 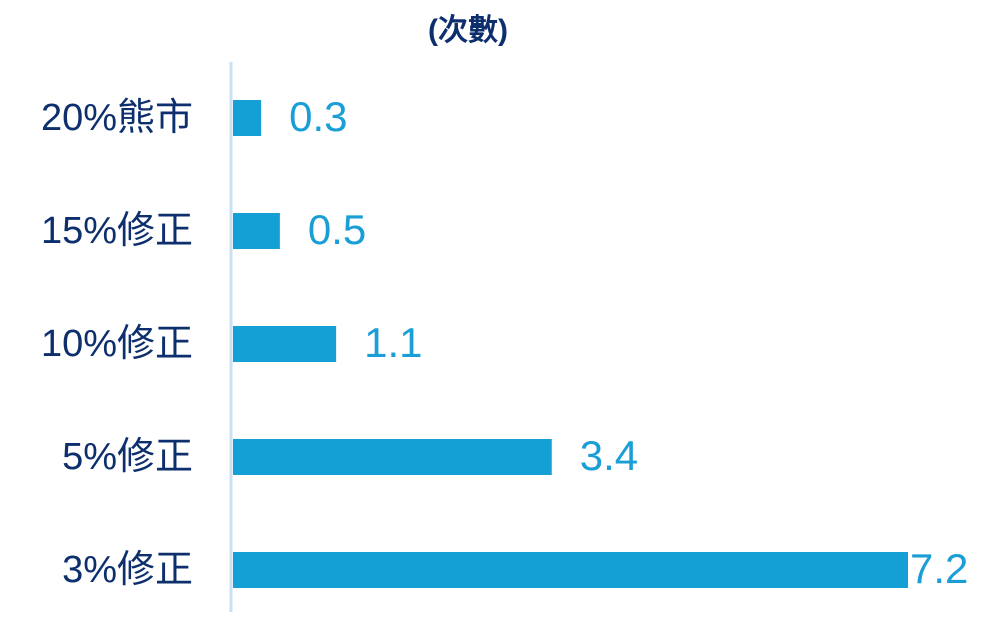 I want to click on category-label: 5%修正, so click(x=127, y=457).